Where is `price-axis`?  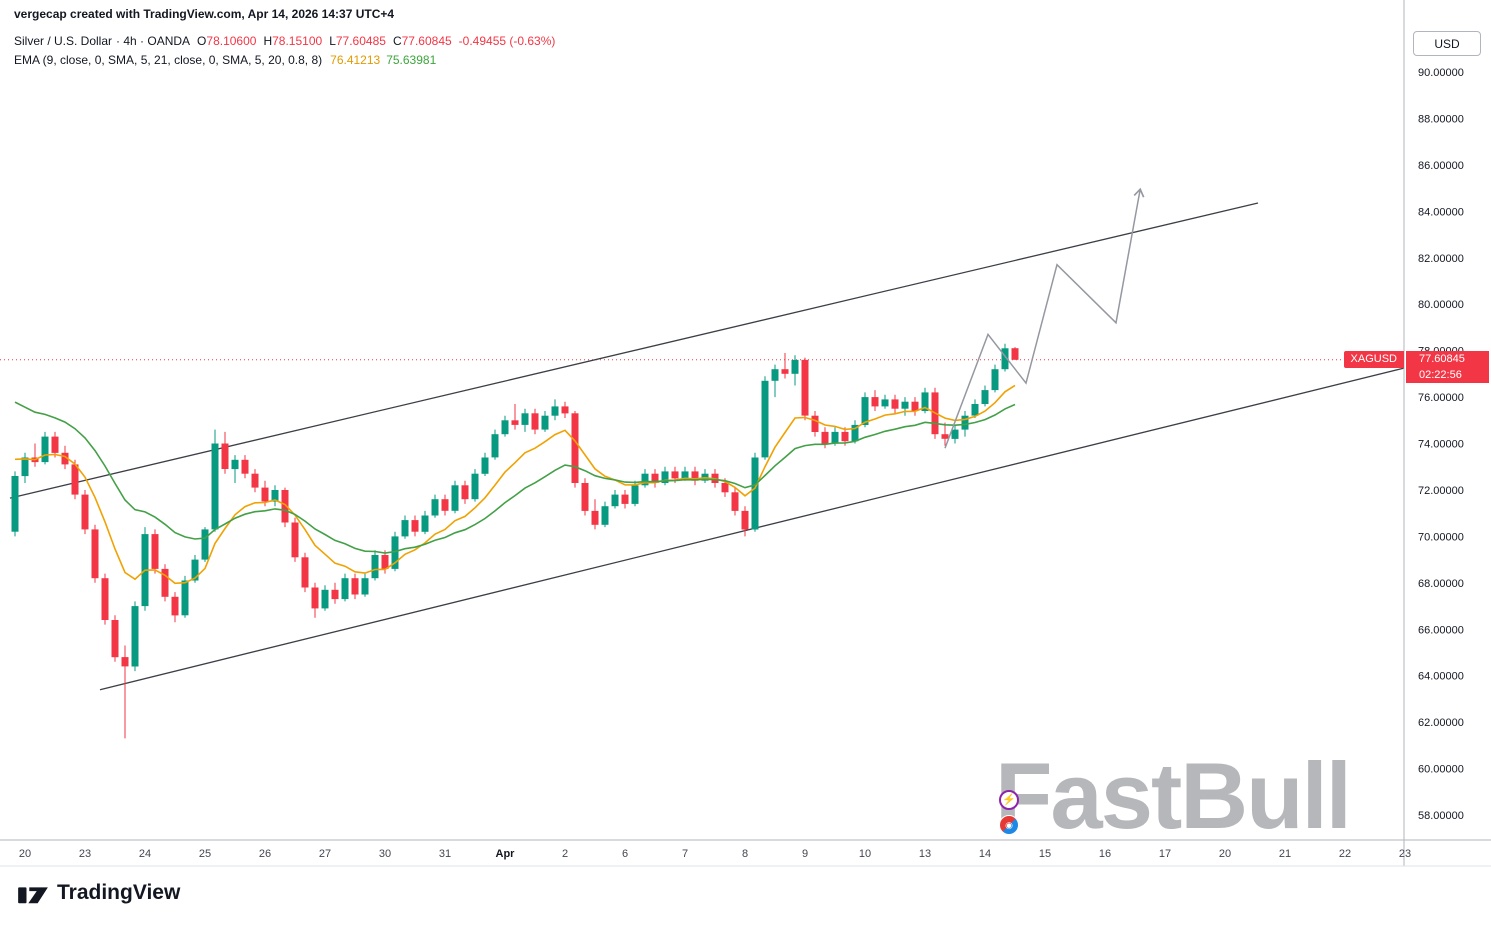
price-axis is located at coordinates (1447, 433).